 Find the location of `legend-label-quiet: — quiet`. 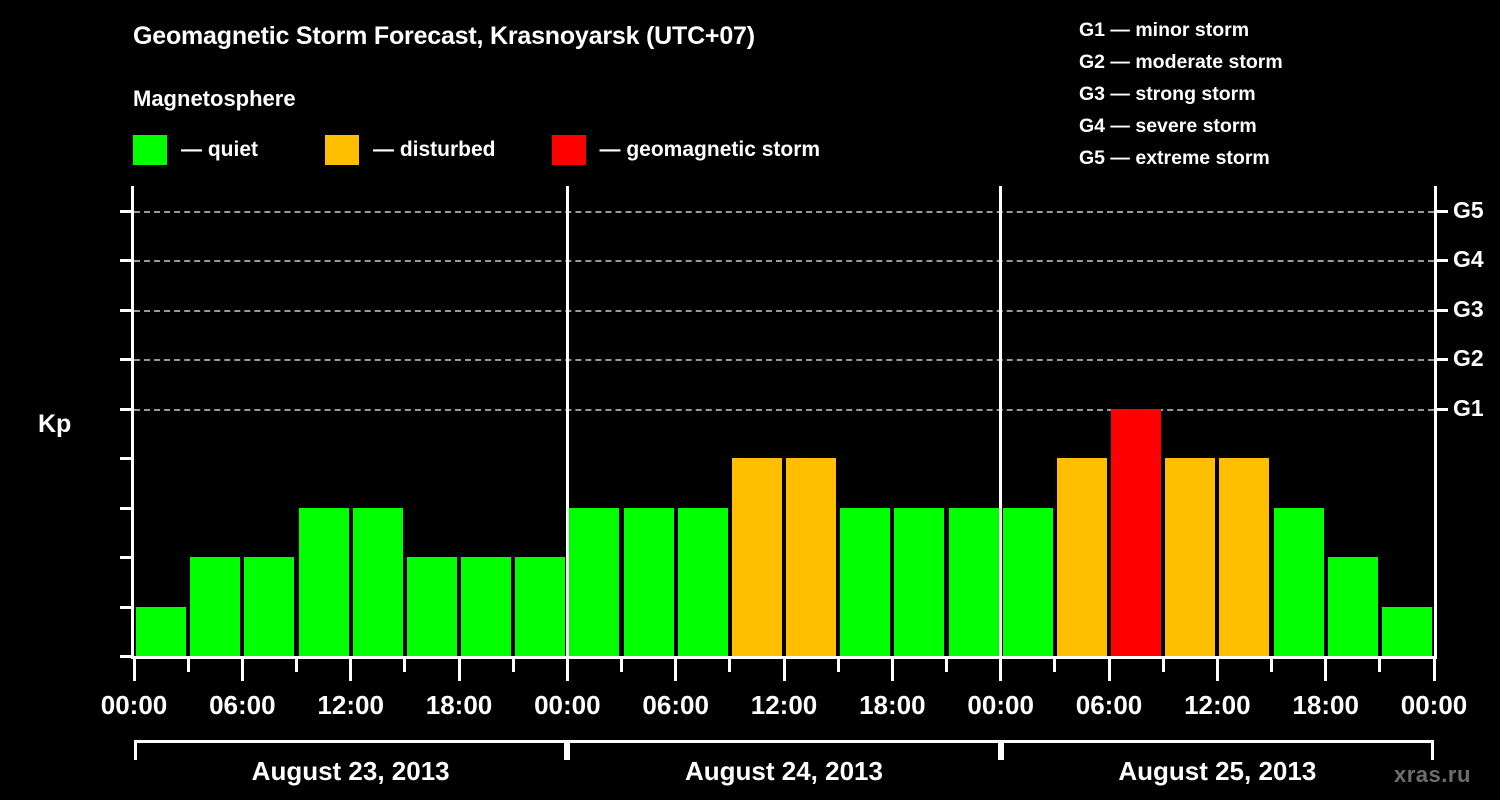

legend-label-quiet: — quiet is located at coordinates (219, 149).